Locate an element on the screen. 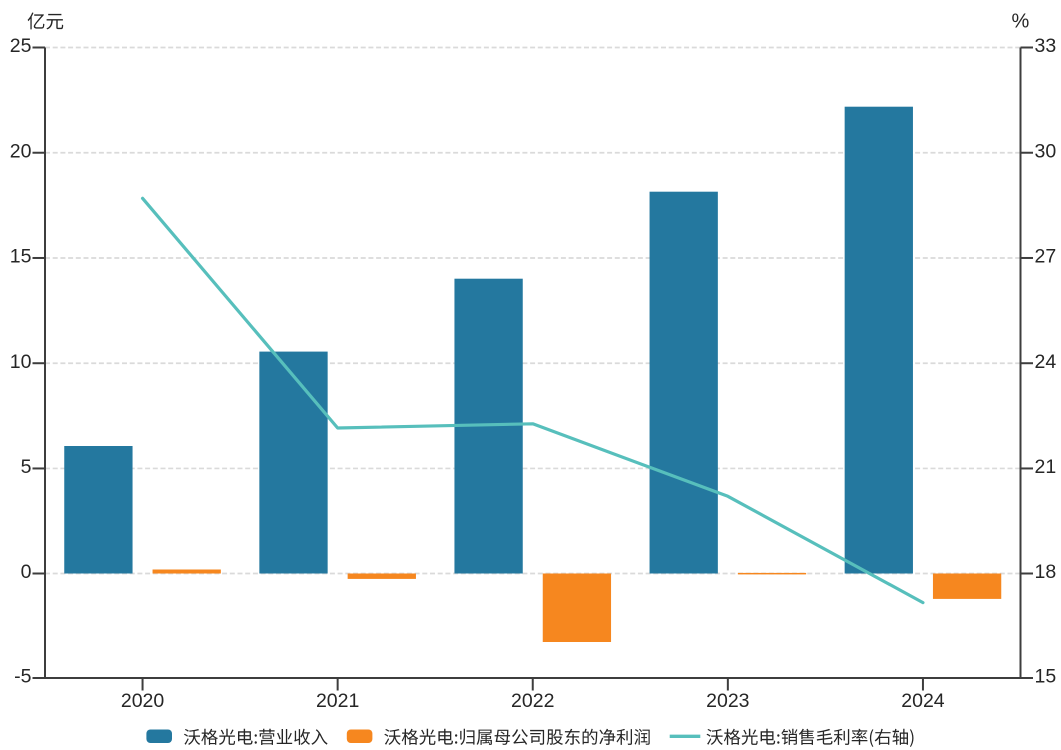 This screenshot has height=750, width=1061. svg-text: 30 is located at coordinates (1046, 151).